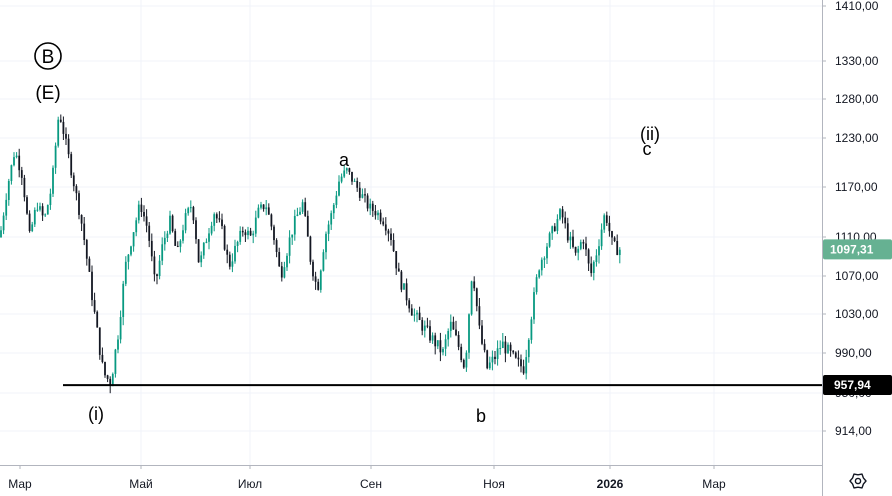 This screenshot has height=496, width=892. What do you see at coordinates (48, 57) in the screenshot?
I see `wave-label: B` at bounding box center [48, 57].